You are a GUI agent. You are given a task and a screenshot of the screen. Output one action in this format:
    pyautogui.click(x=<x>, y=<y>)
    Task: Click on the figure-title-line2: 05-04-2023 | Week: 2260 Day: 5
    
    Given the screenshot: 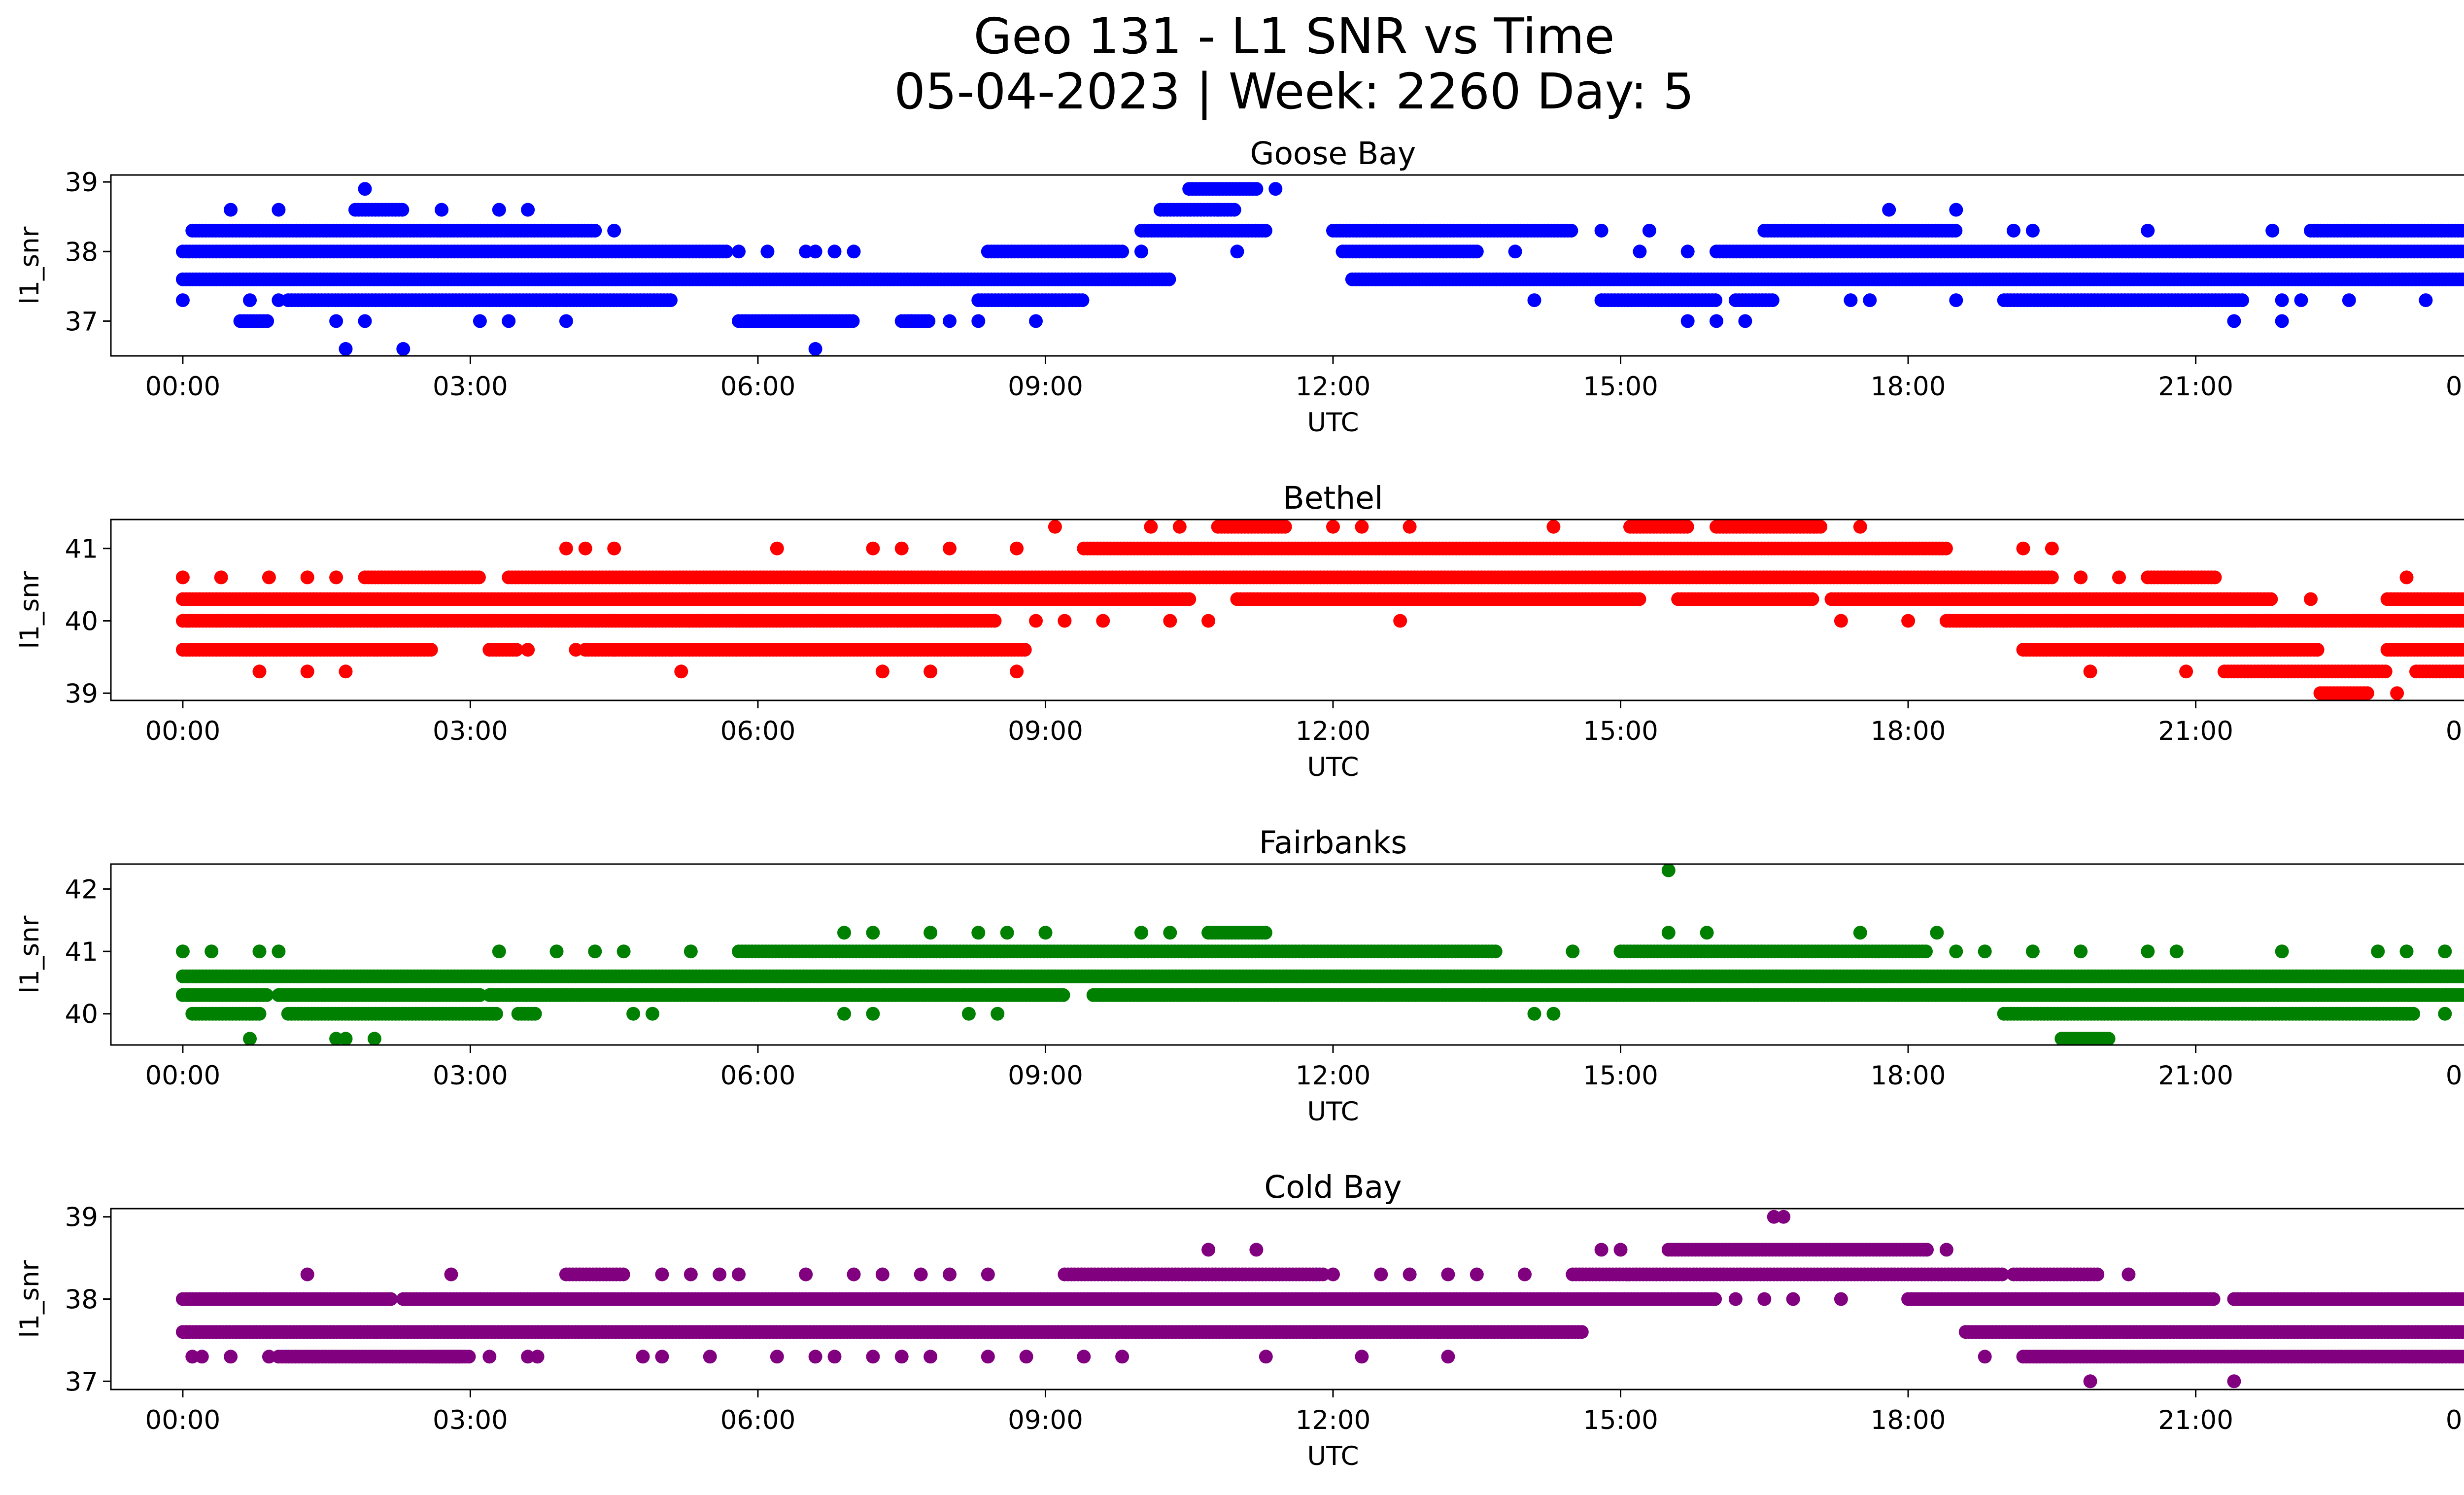 What is the action you would take?
    pyautogui.click(x=1294, y=91)
    